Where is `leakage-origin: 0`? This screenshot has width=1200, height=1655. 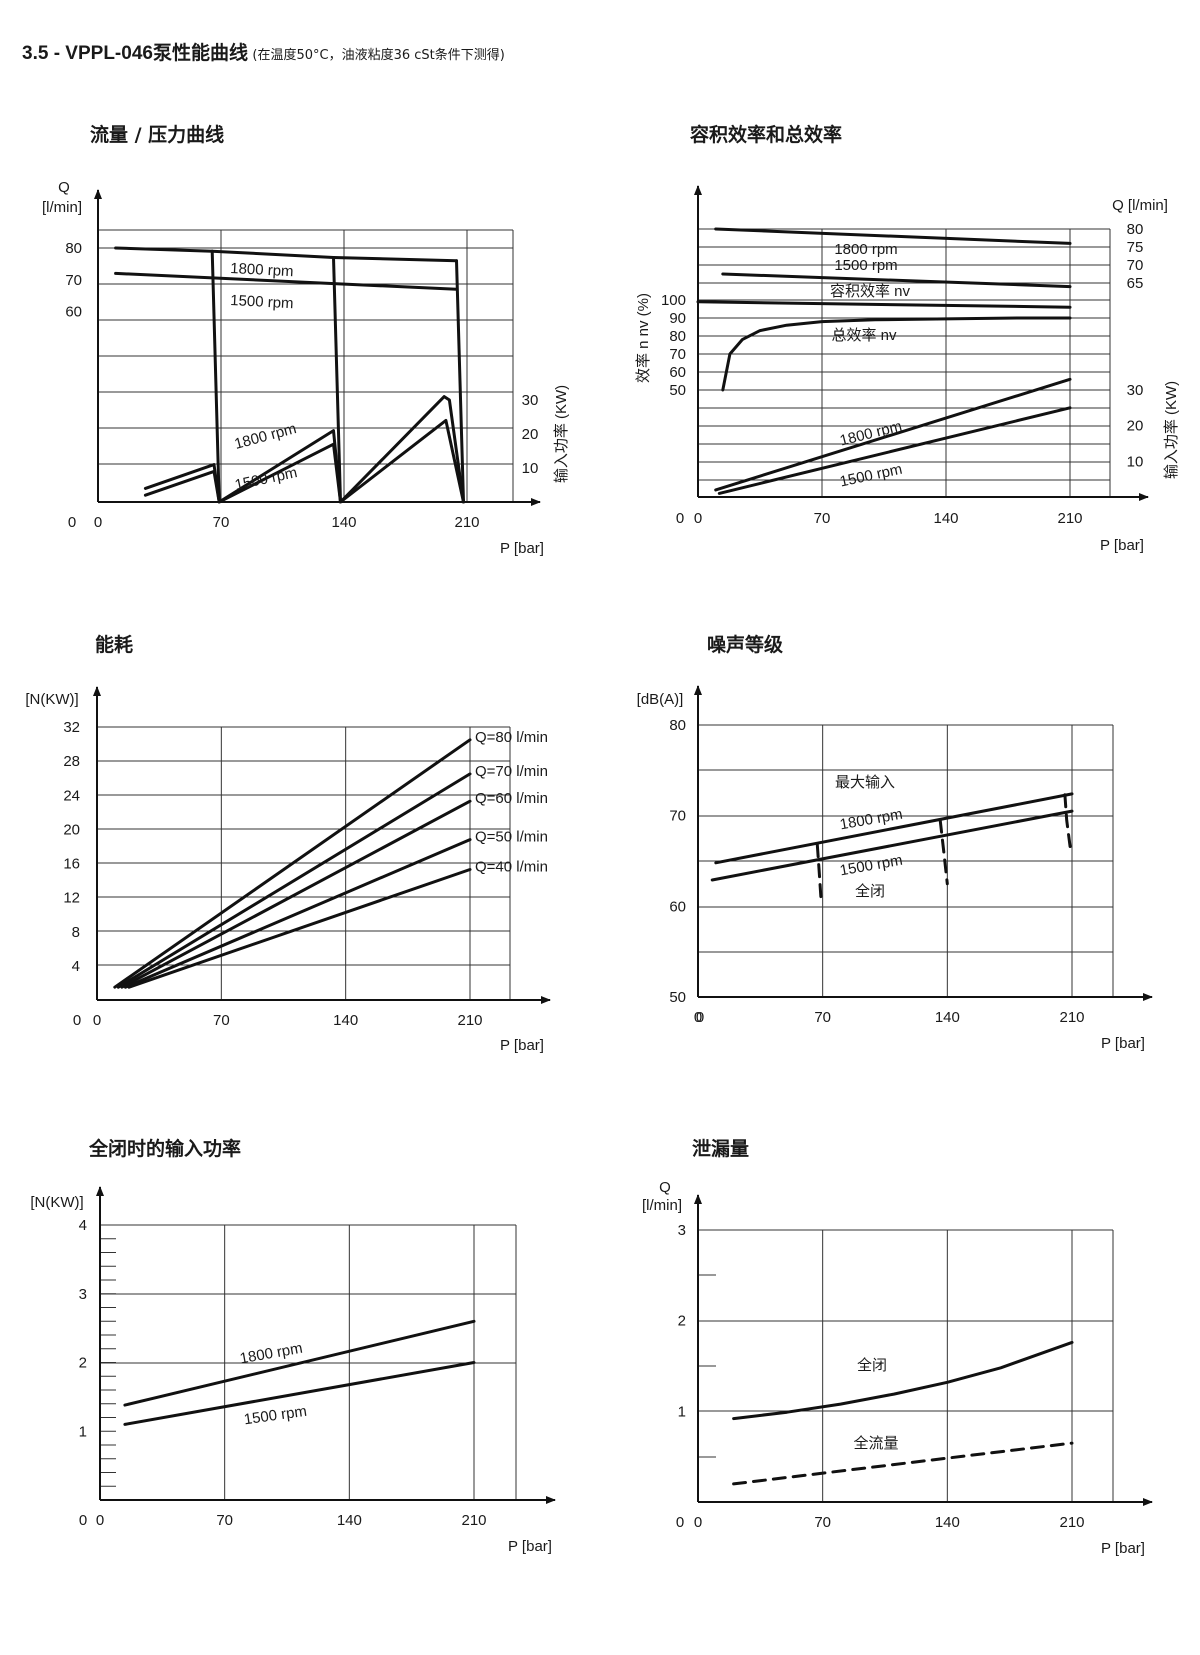 leakage-origin: 0 is located at coordinates (680, 1522).